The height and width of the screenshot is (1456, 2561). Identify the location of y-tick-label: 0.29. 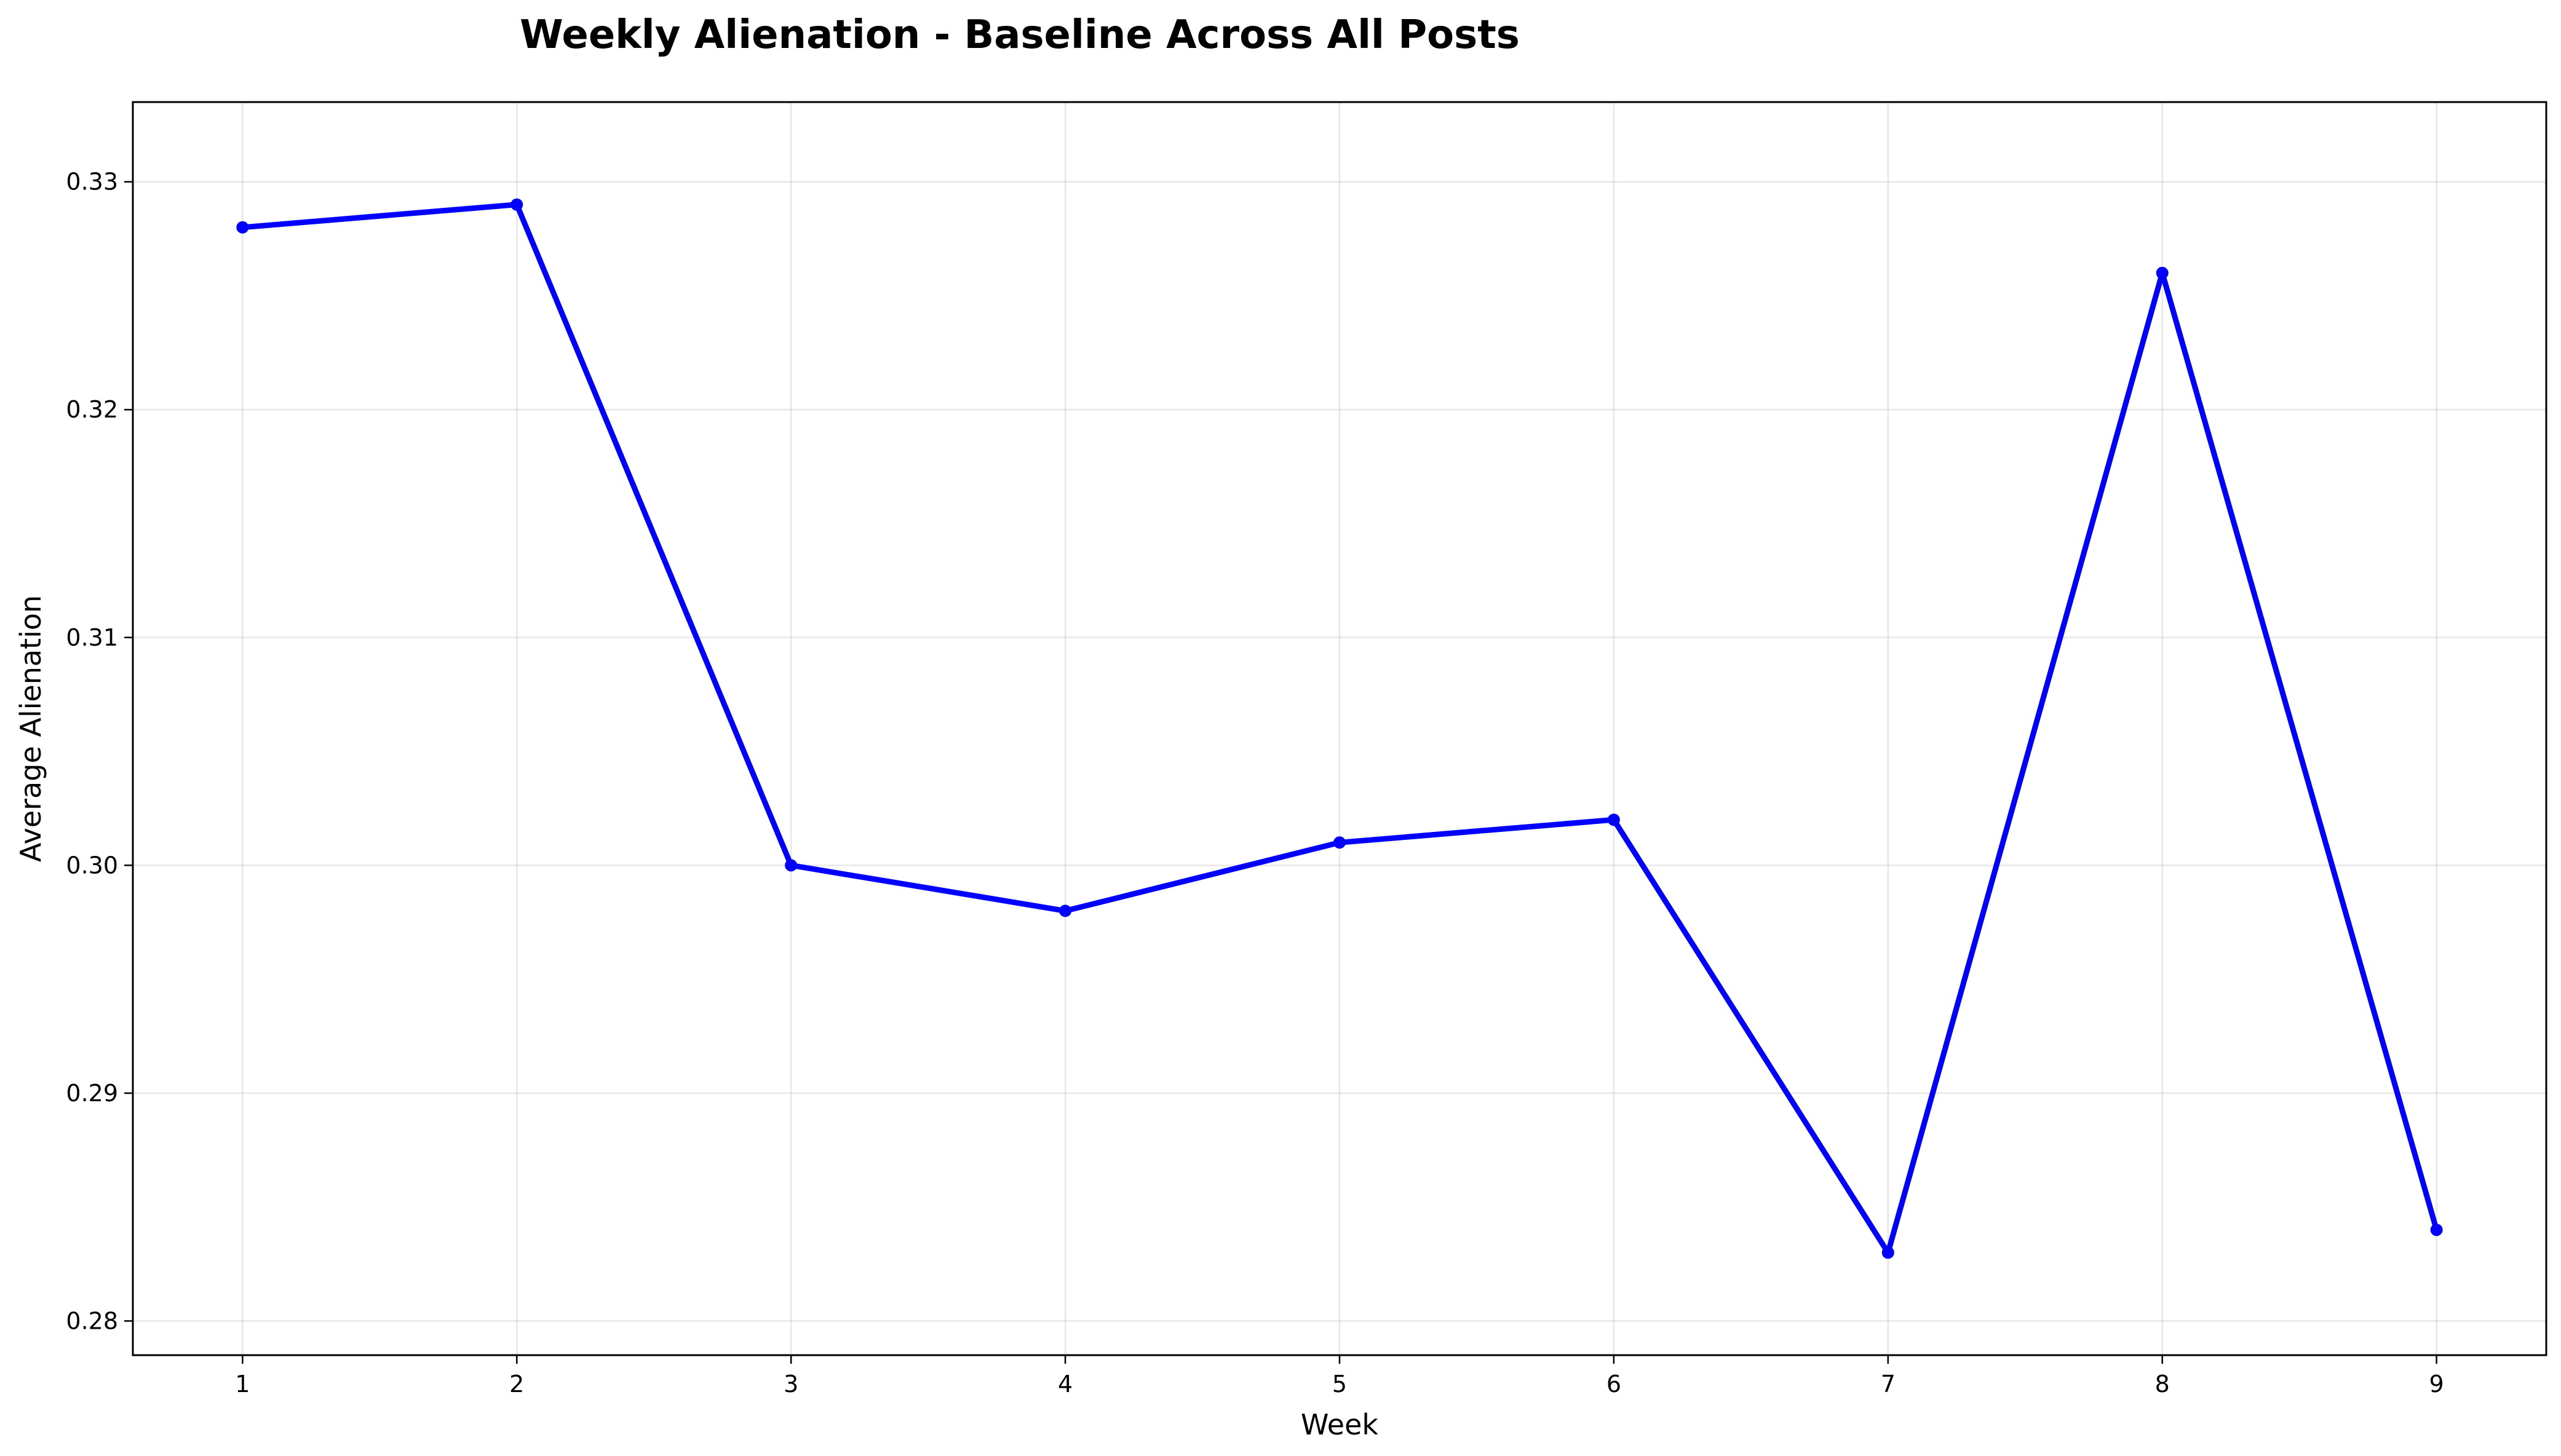
(92, 1093).